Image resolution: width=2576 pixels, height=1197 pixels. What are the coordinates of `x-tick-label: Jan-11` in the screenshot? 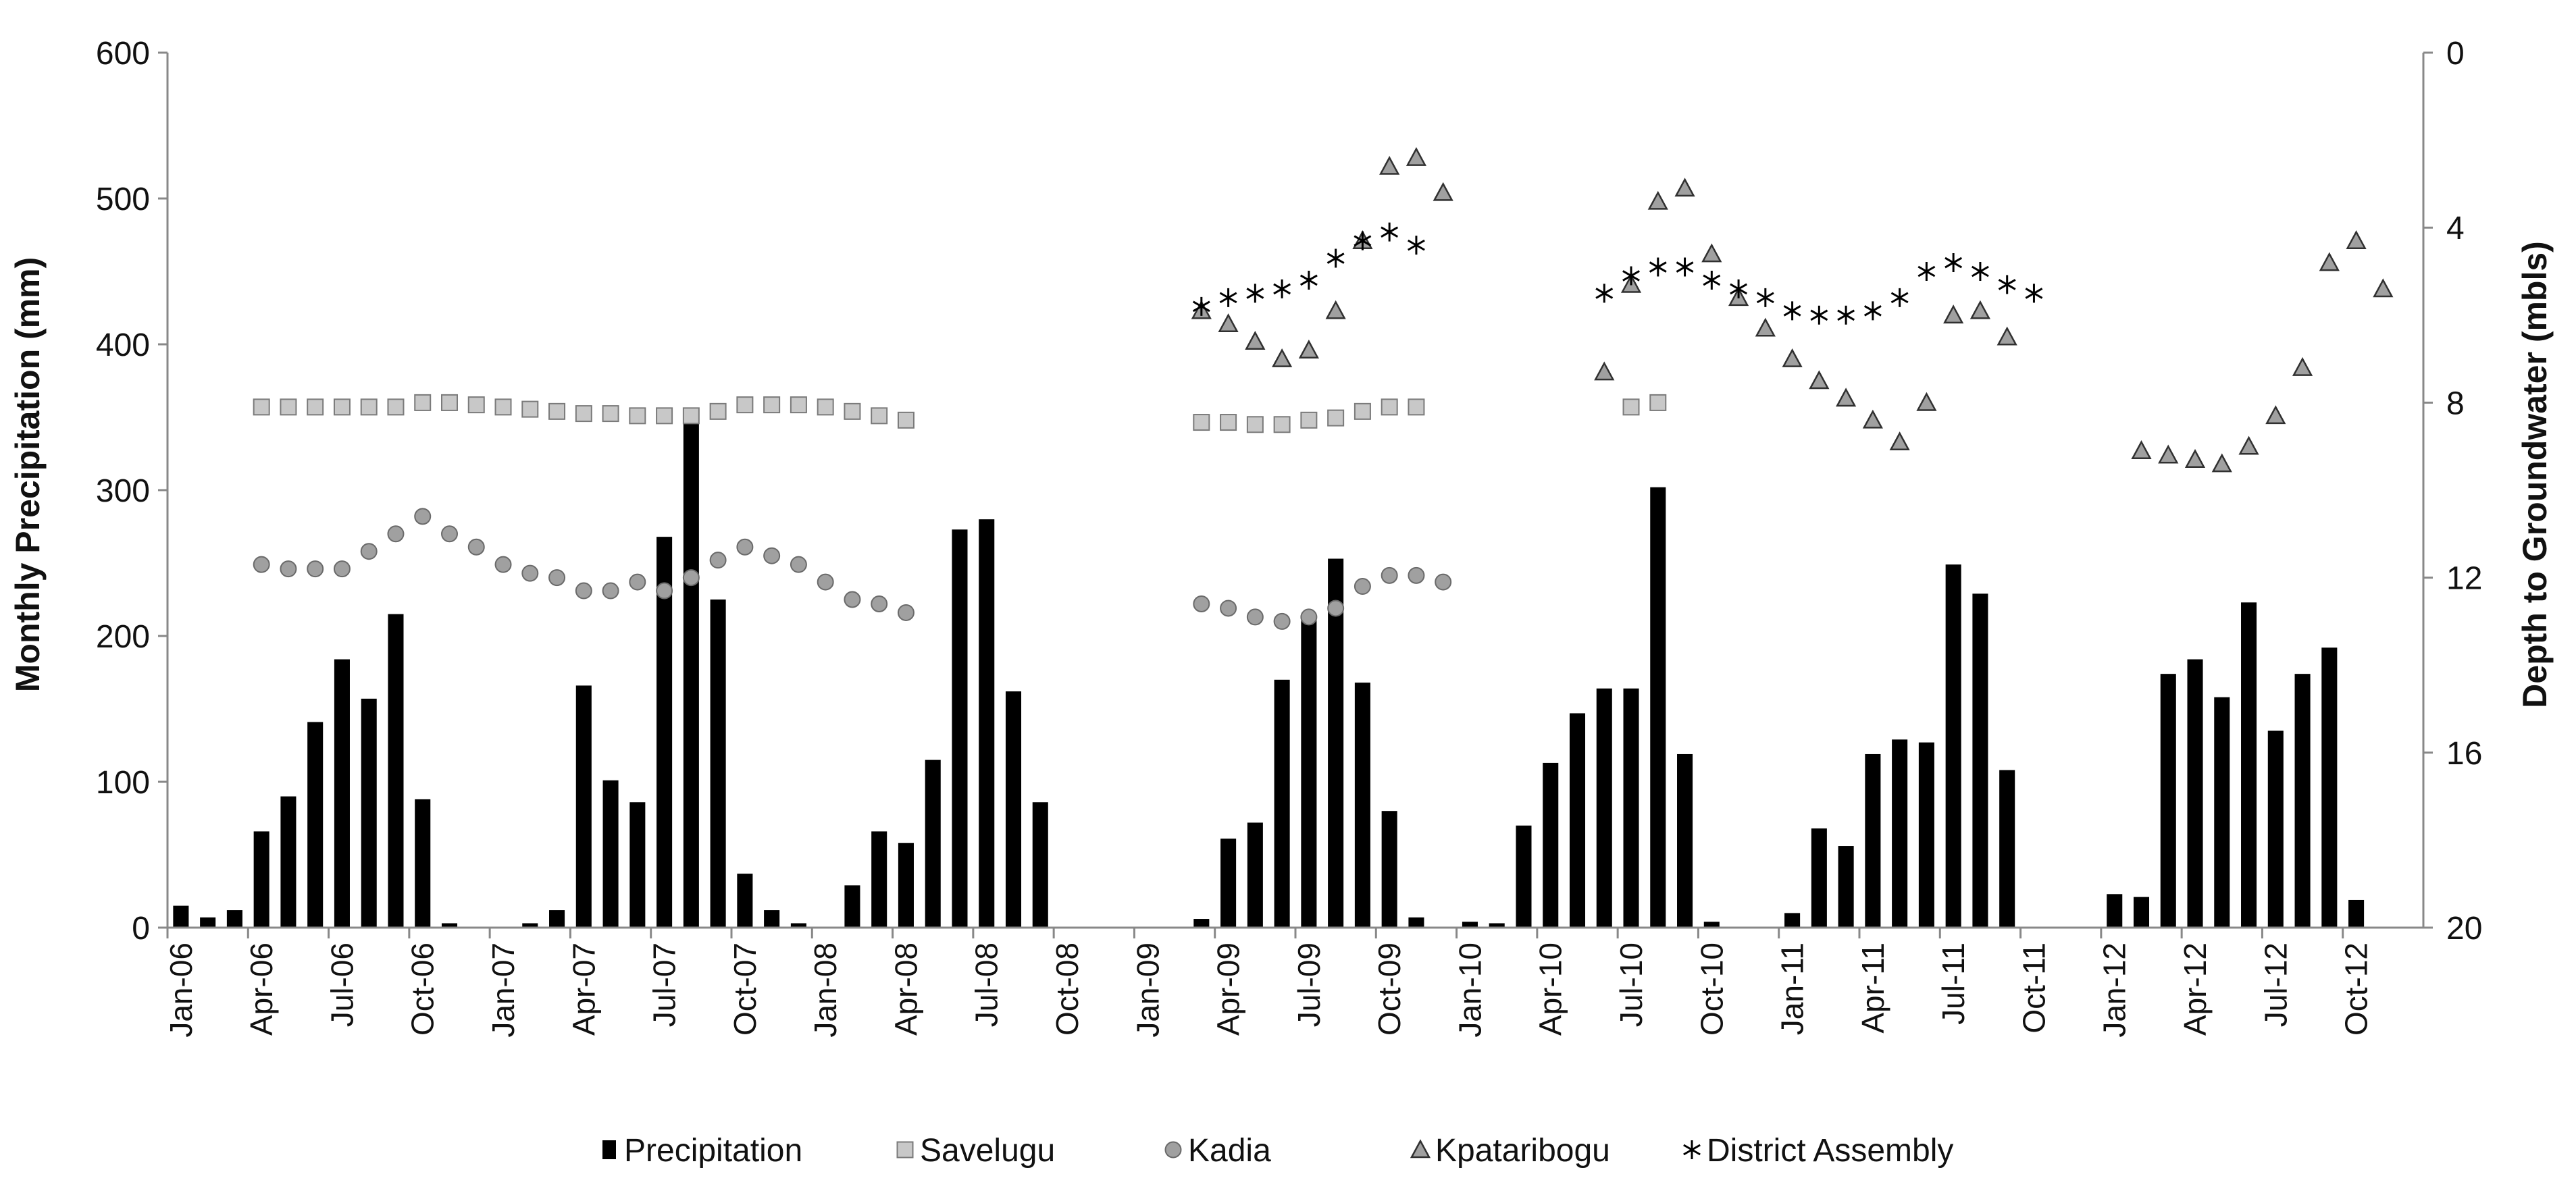 It's located at (1793, 989).